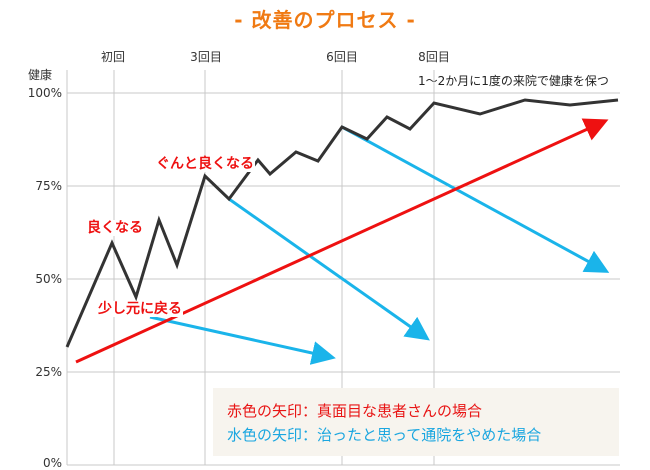 Image resolution: width=650 pixels, height=470 pixels. What do you see at coordinates (384, 435) in the screenshot?
I see `legend-blue: 水色の矢印：治ったと思って通院をやめた場合` at bounding box center [384, 435].